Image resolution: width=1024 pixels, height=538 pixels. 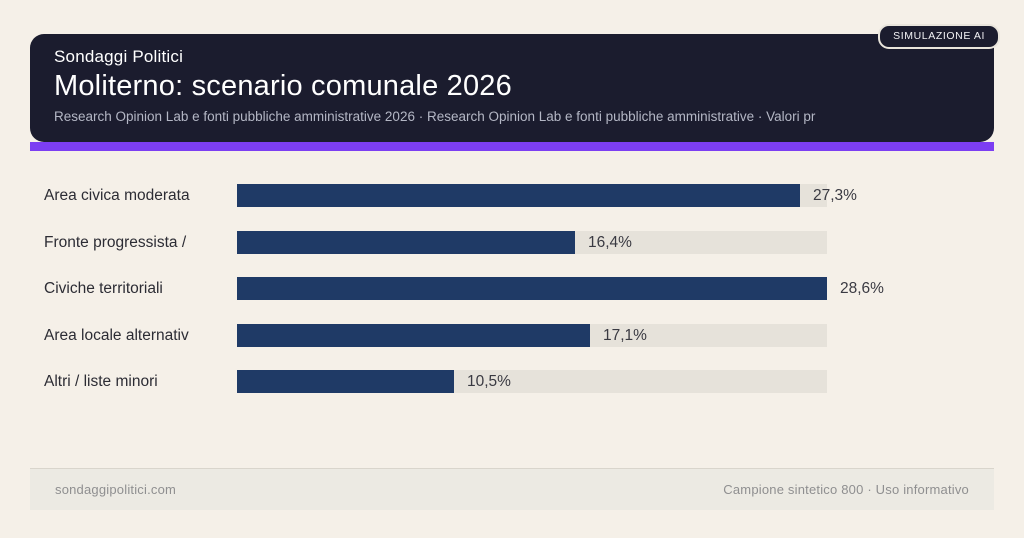 I want to click on category-label: Fronte progressista /, so click(x=115, y=242).